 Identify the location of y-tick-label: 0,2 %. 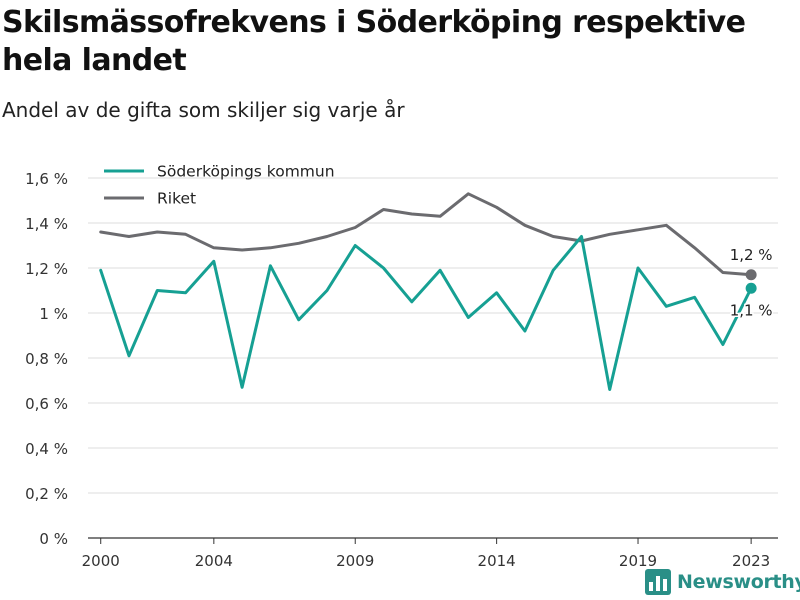
(46, 494).